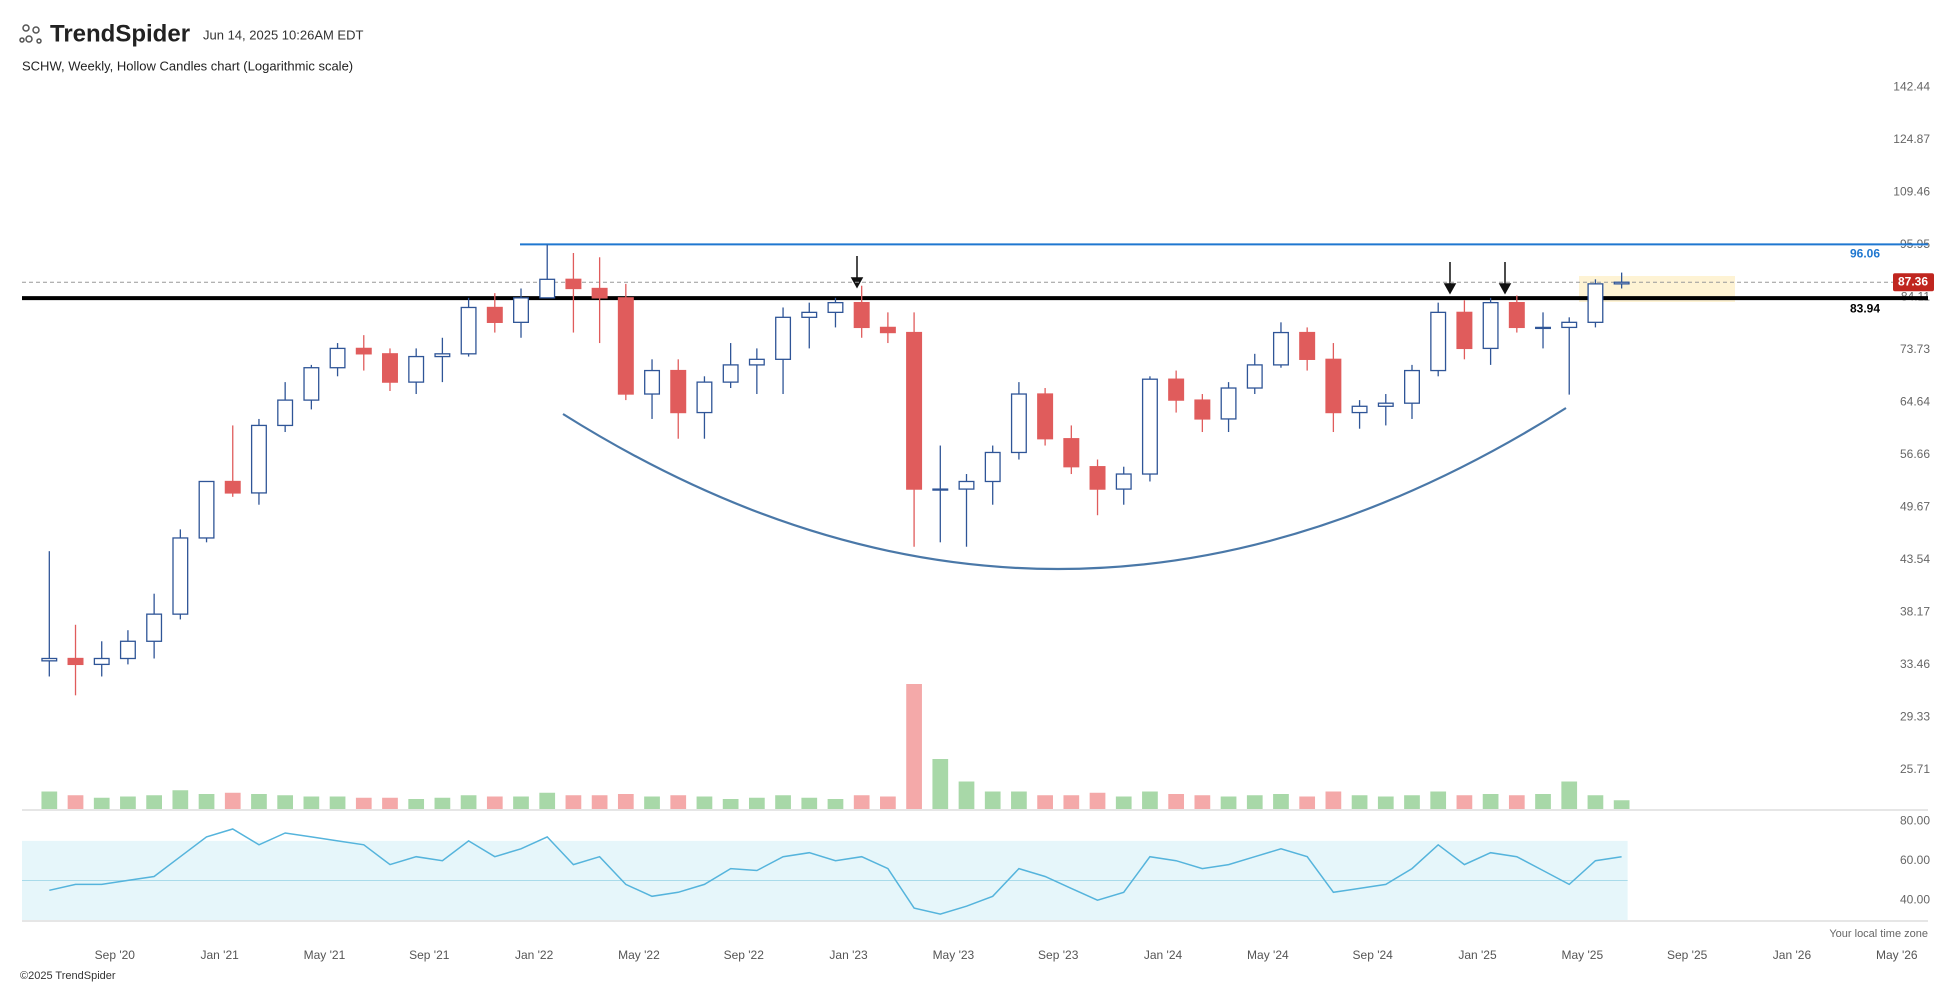  Describe the element at coordinates (120, 33) in the screenshot. I see `logo: TrendSpider` at that location.